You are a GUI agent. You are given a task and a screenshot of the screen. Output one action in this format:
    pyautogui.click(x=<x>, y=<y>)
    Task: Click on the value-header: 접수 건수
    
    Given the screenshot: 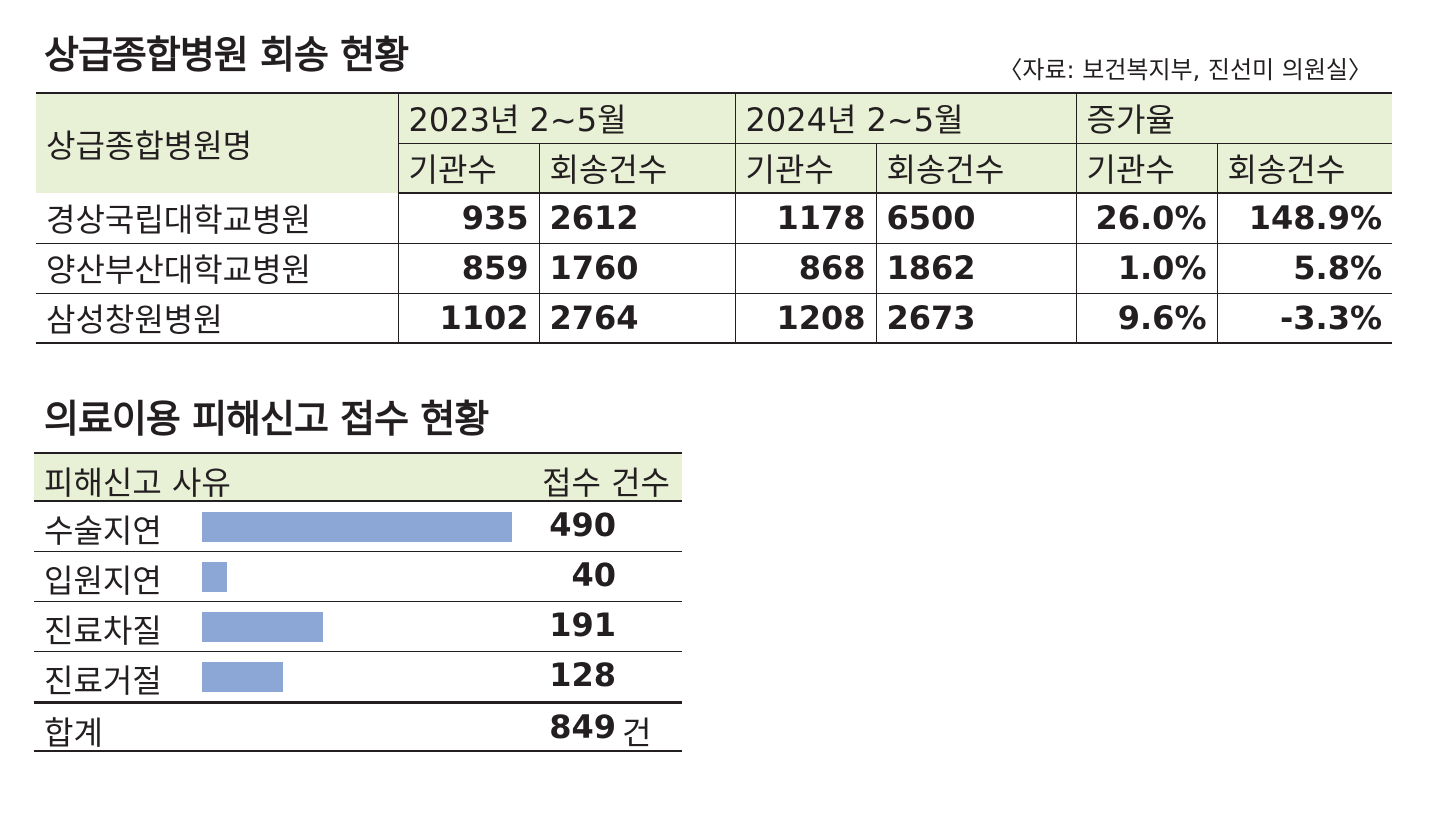 What is the action you would take?
    pyautogui.click(x=606, y=483)
    